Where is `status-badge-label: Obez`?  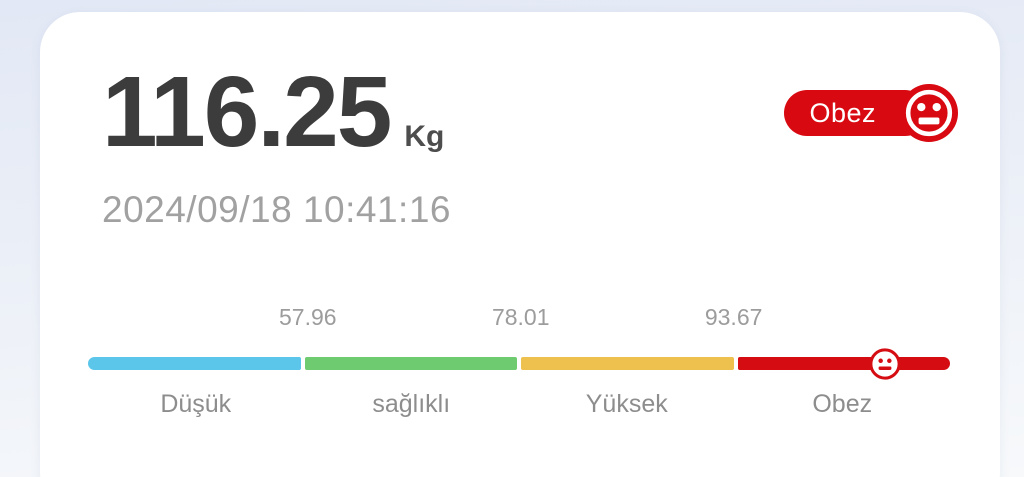
status-badge-label: Obez is located at coordinates (842, 112).